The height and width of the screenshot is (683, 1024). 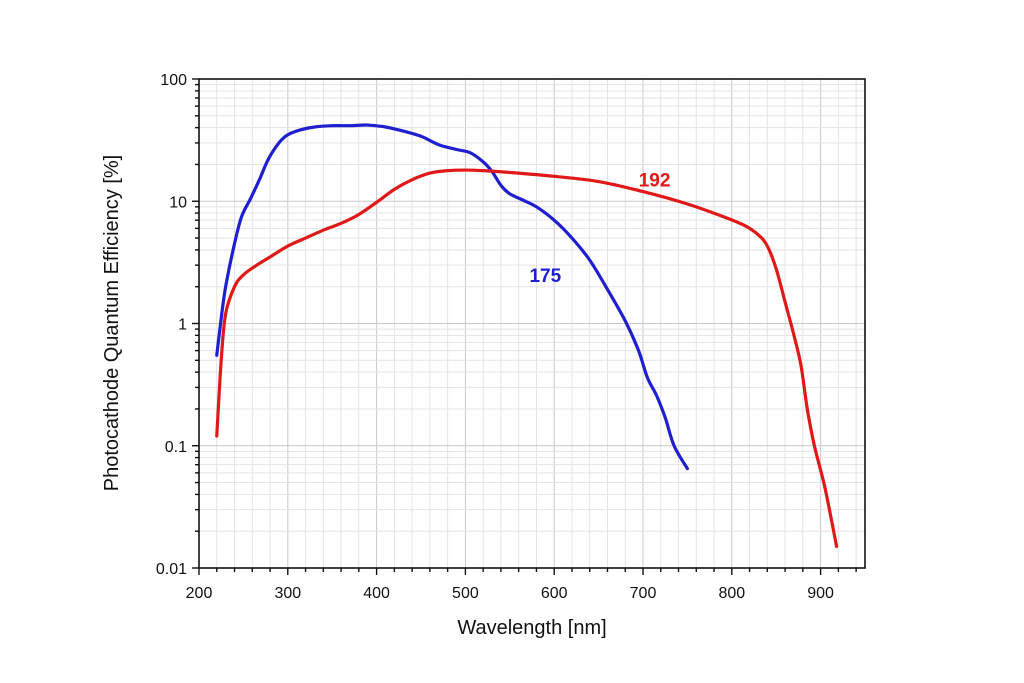 What do you see at coordinates (531, 628) in the screenshot?
I see `x-axis-label: Wavelength [nm]` at bounding box center [531, 628].